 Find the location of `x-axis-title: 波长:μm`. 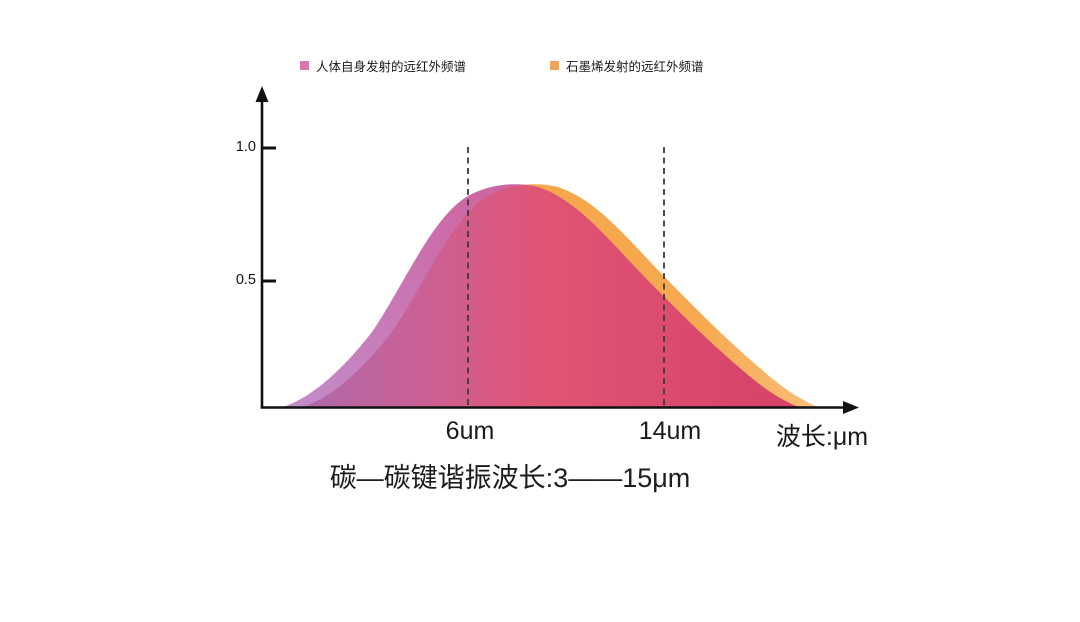

x-axis-title: 波长:μm is located at coordinates (822, 437).